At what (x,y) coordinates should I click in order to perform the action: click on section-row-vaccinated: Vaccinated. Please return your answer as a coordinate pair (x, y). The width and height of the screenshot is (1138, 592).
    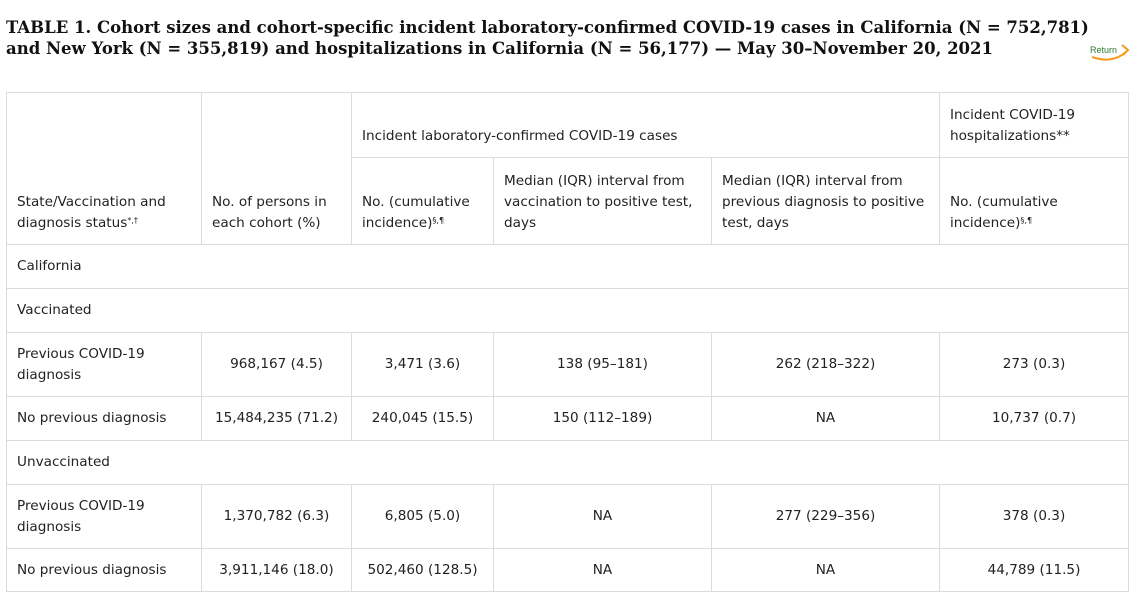
    Looking at the image, I should click on (567, 310).